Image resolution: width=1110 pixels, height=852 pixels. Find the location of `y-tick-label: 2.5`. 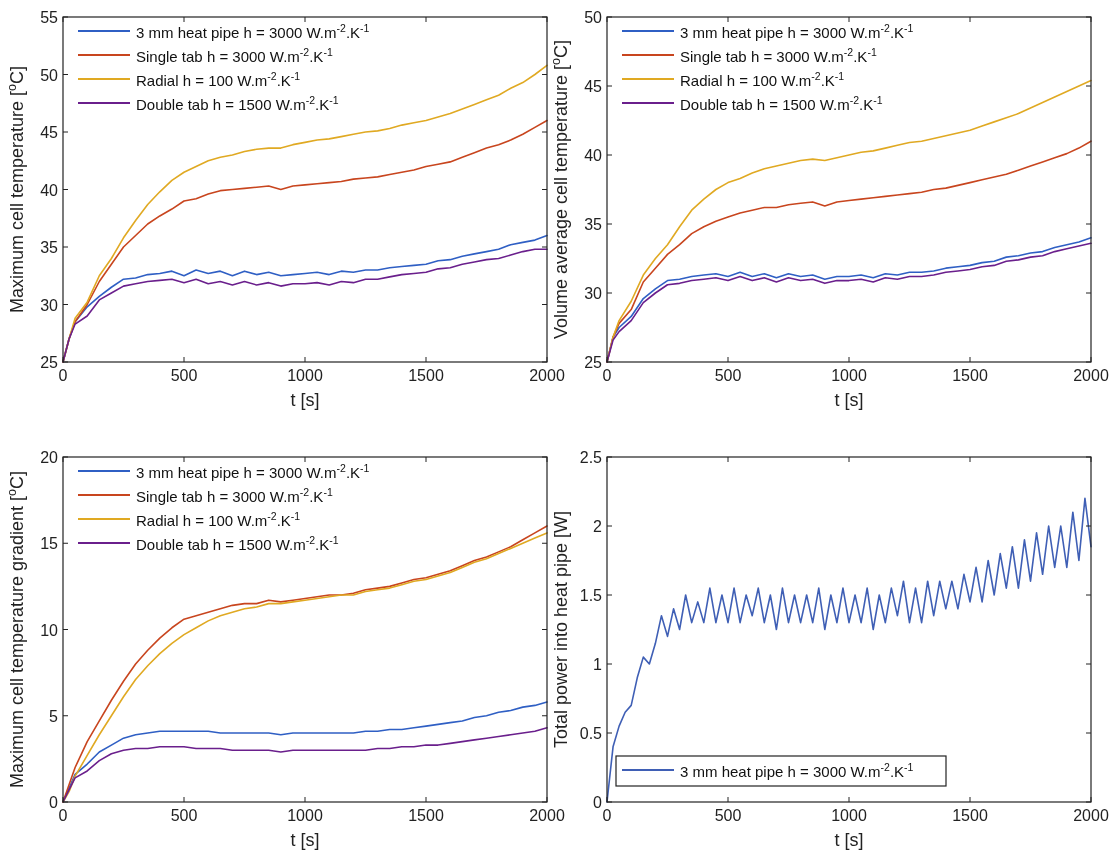

y-tick-label: 2.5 is located at coordinates (591, 457).